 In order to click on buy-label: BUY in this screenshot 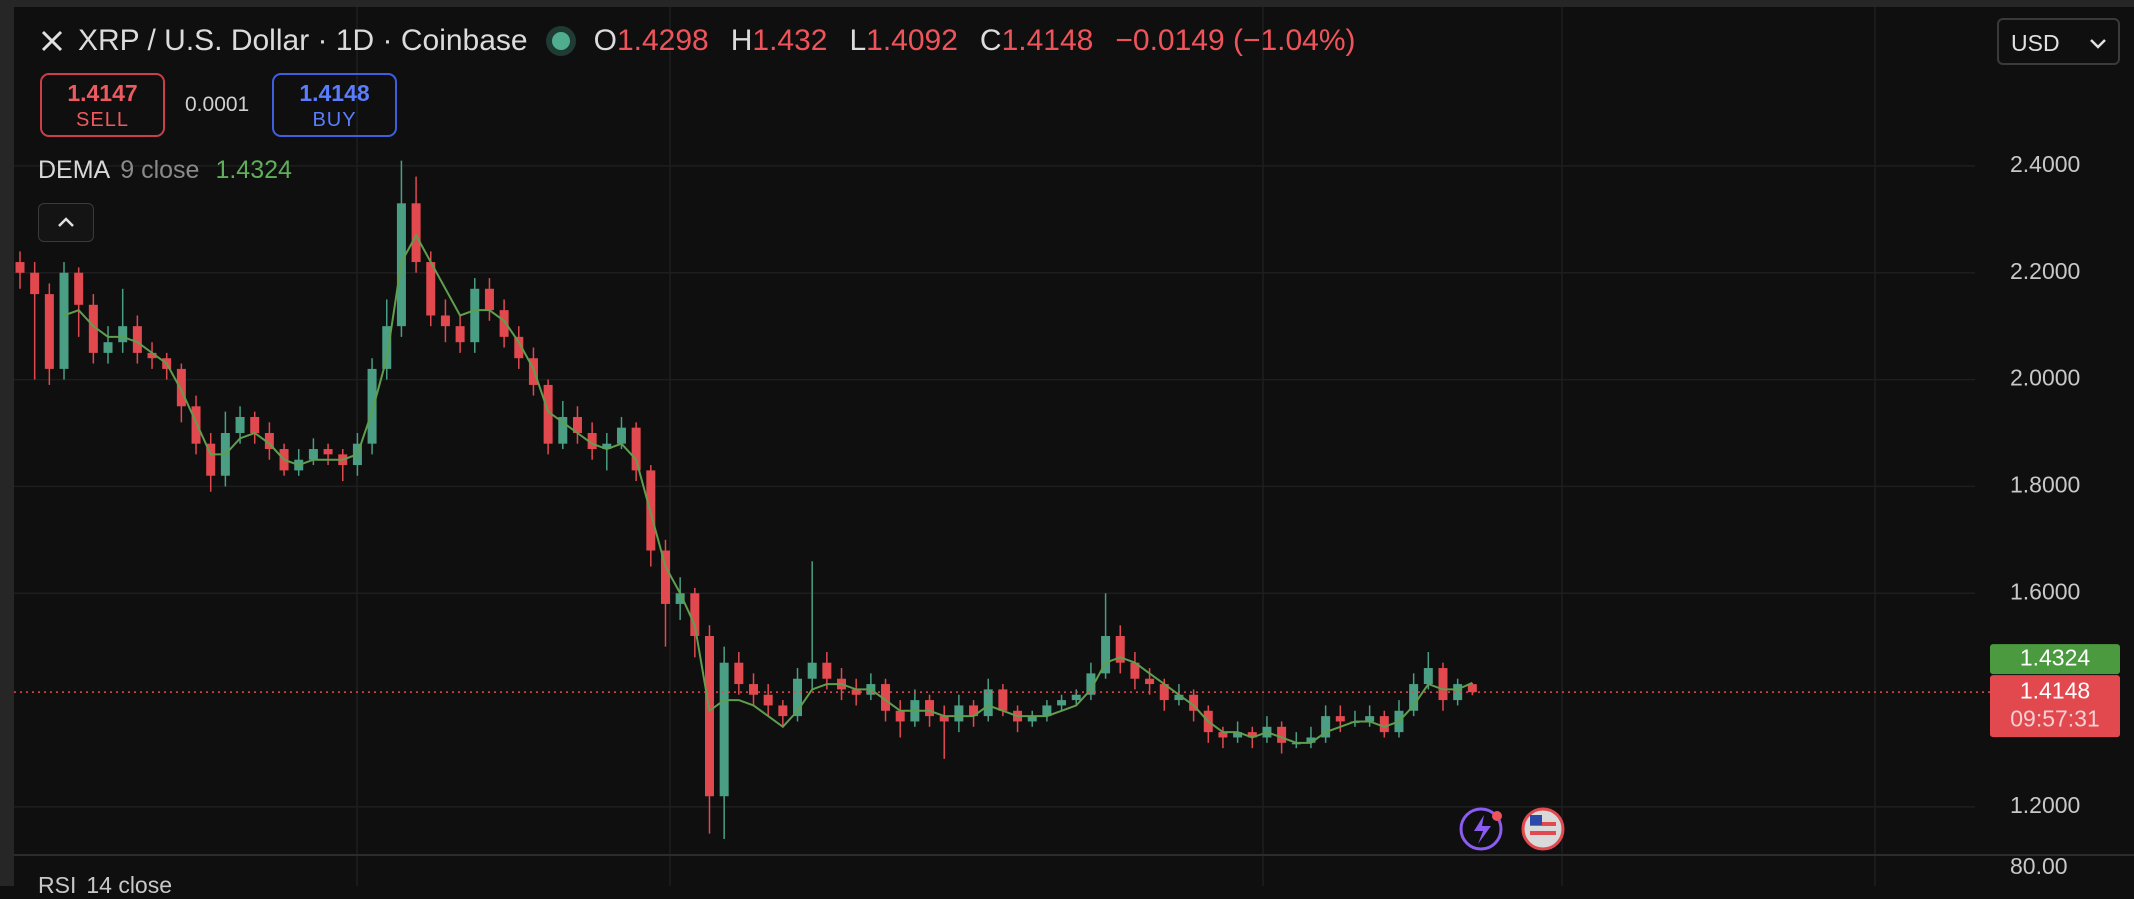, I will do `click(334, 120)`.